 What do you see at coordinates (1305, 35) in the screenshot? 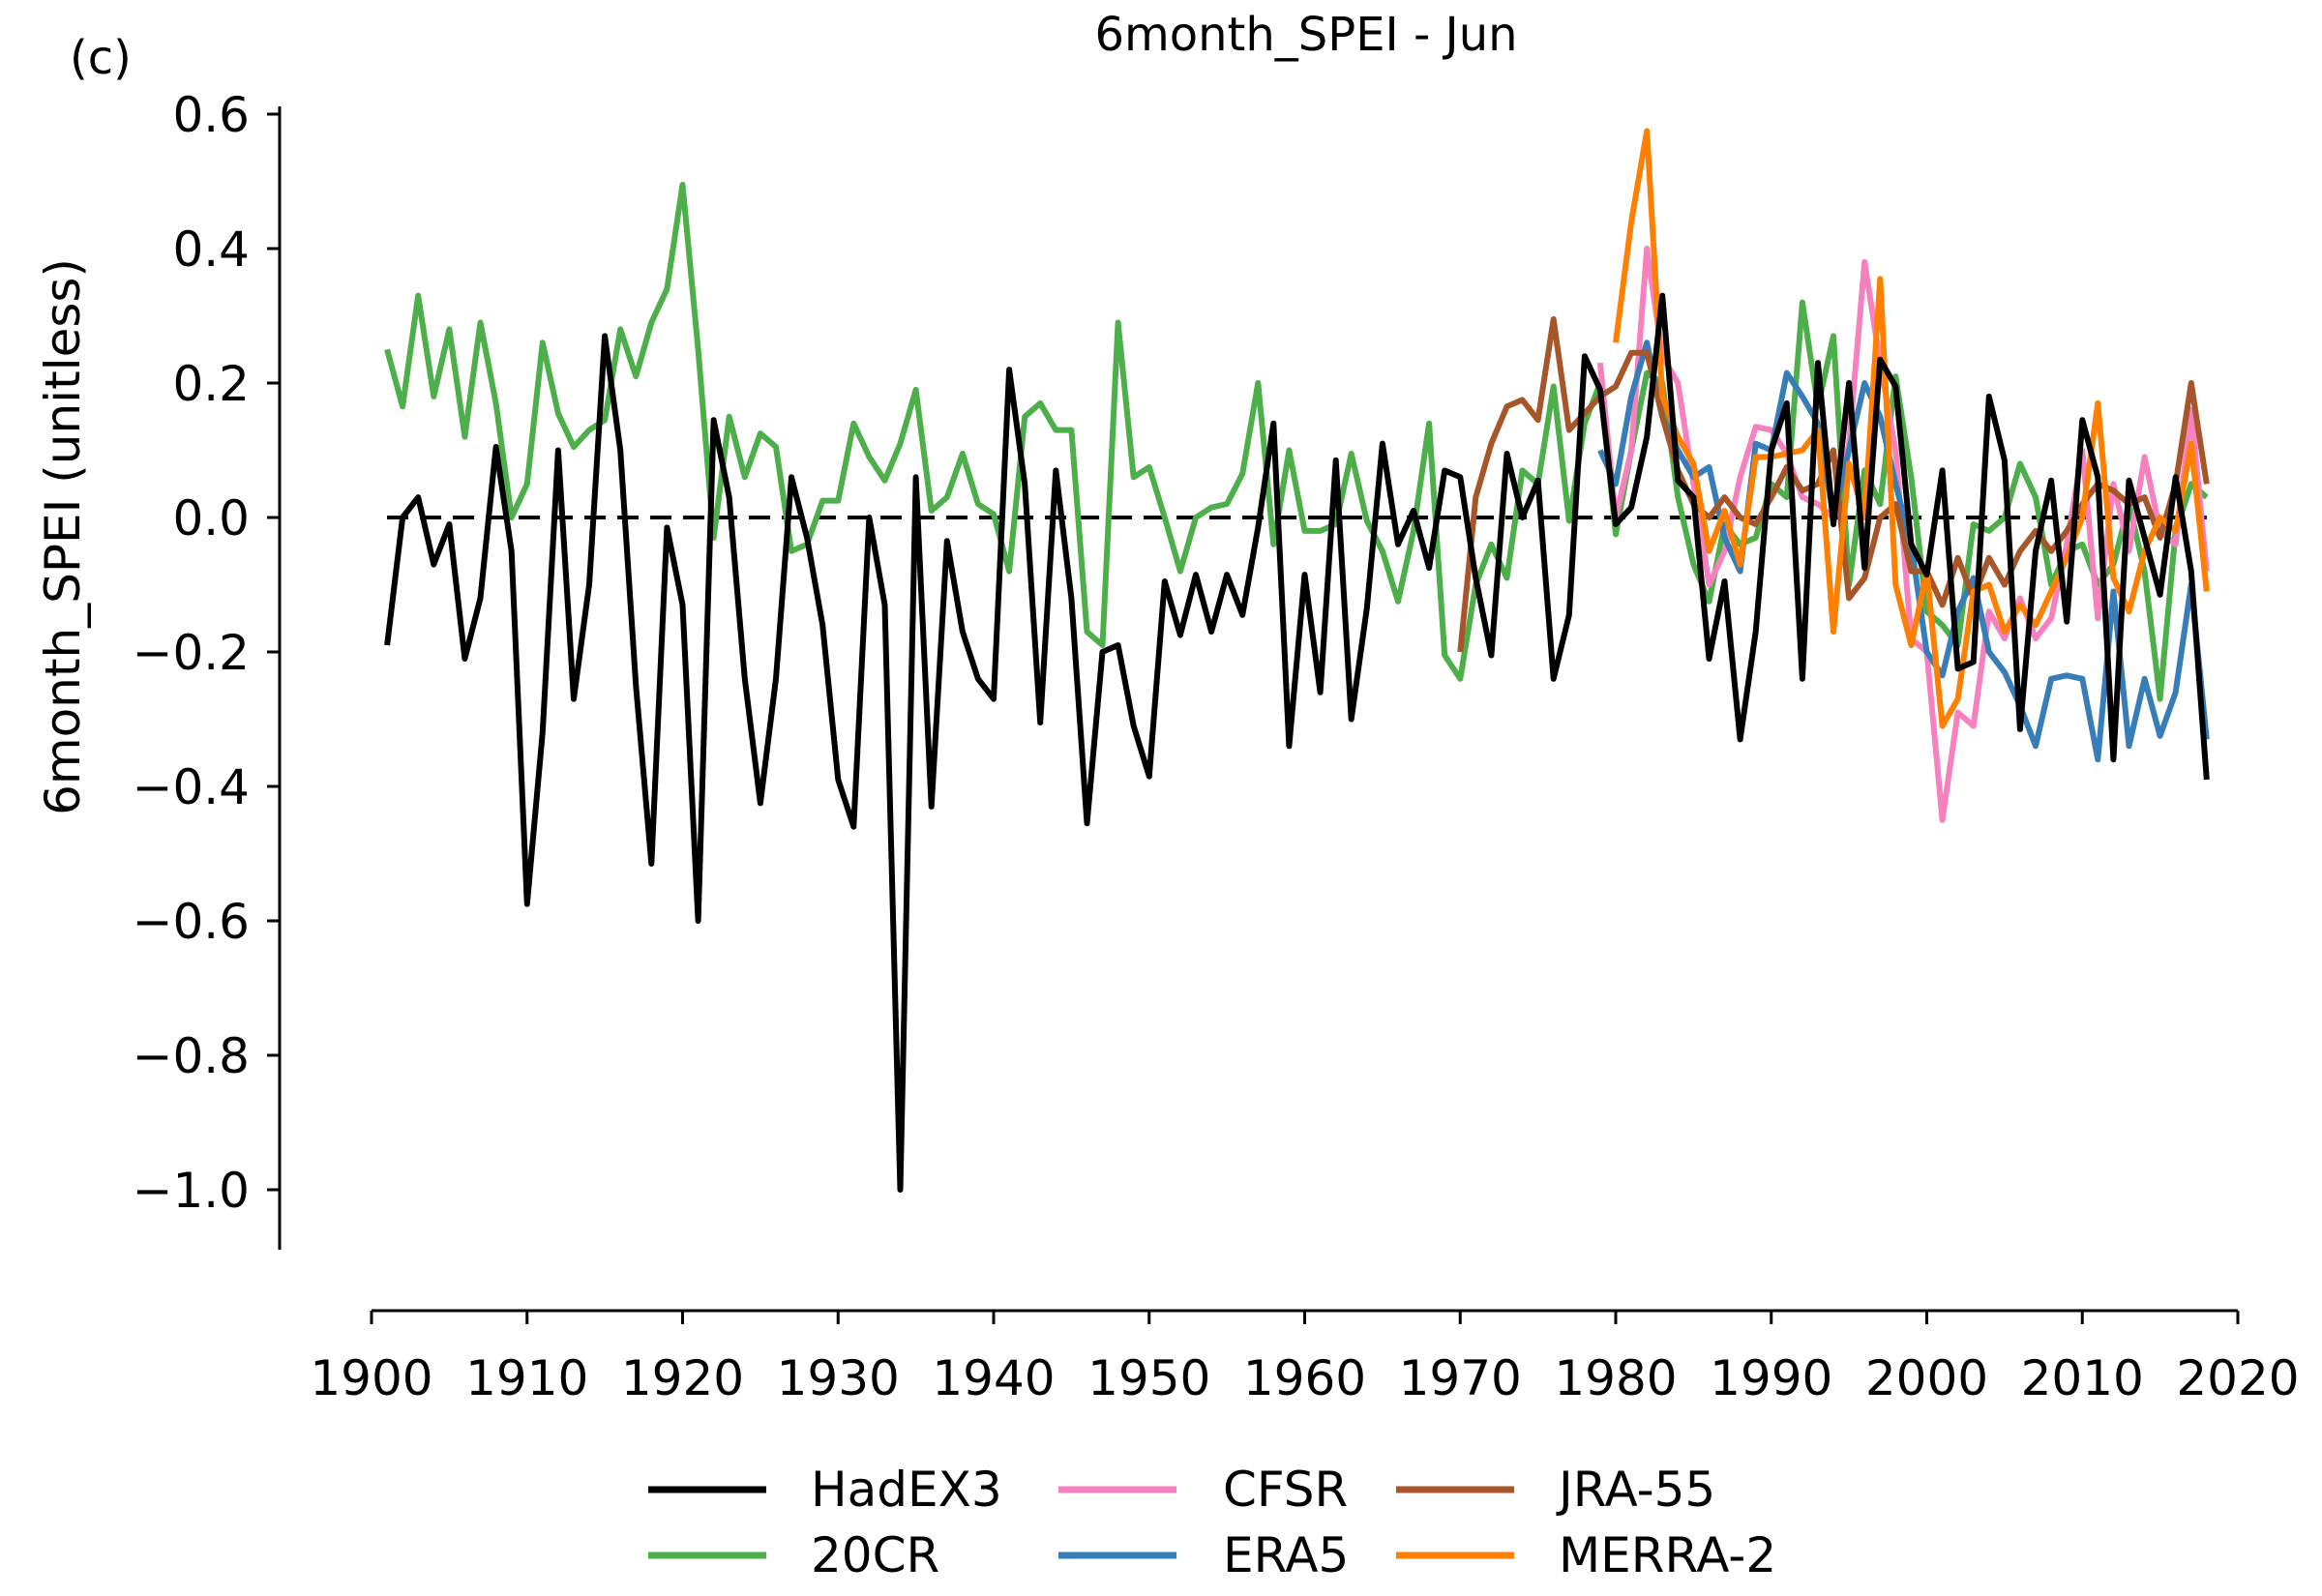
I see `chart-title: 6month_SPEI - Jun` at bounding box center [1305, 35].